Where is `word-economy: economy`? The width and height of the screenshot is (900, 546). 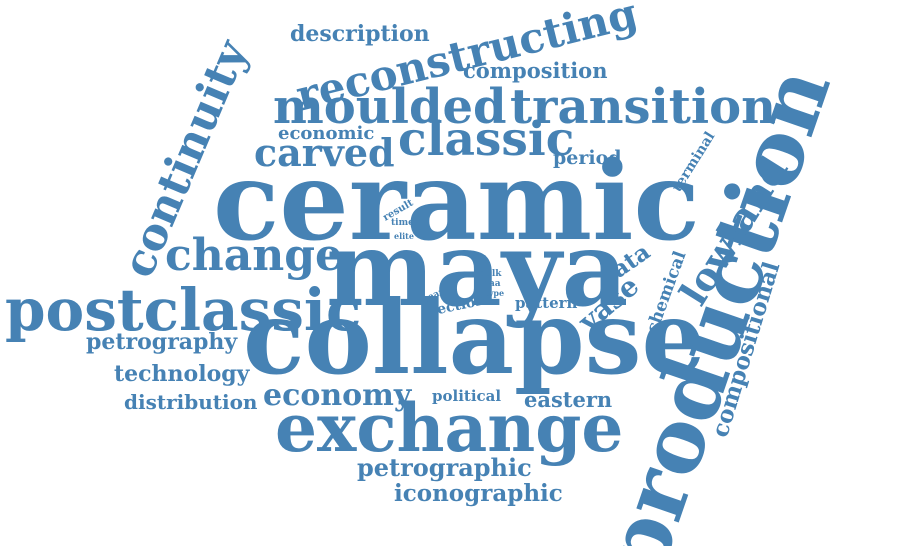
word-economy: economy is located at coordinates (337, 395).